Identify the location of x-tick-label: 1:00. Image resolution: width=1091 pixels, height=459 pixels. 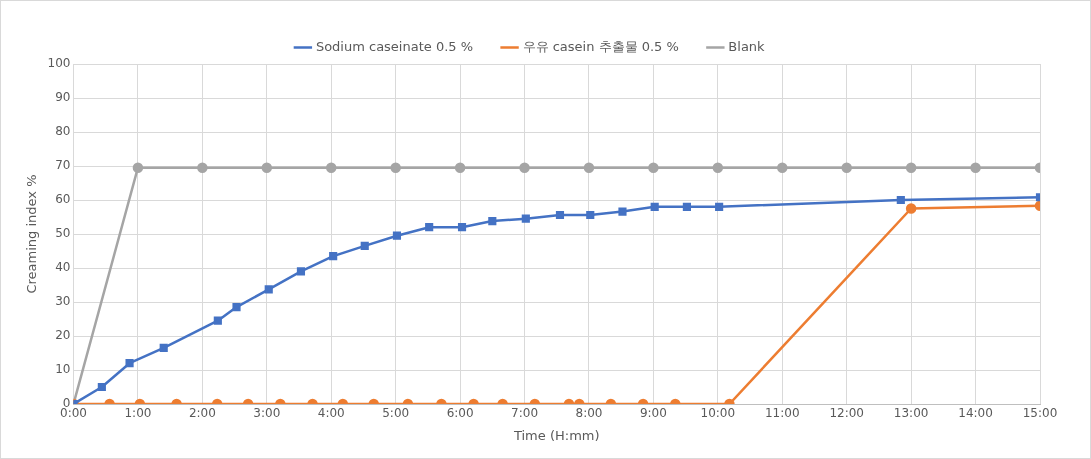
(138, 413).